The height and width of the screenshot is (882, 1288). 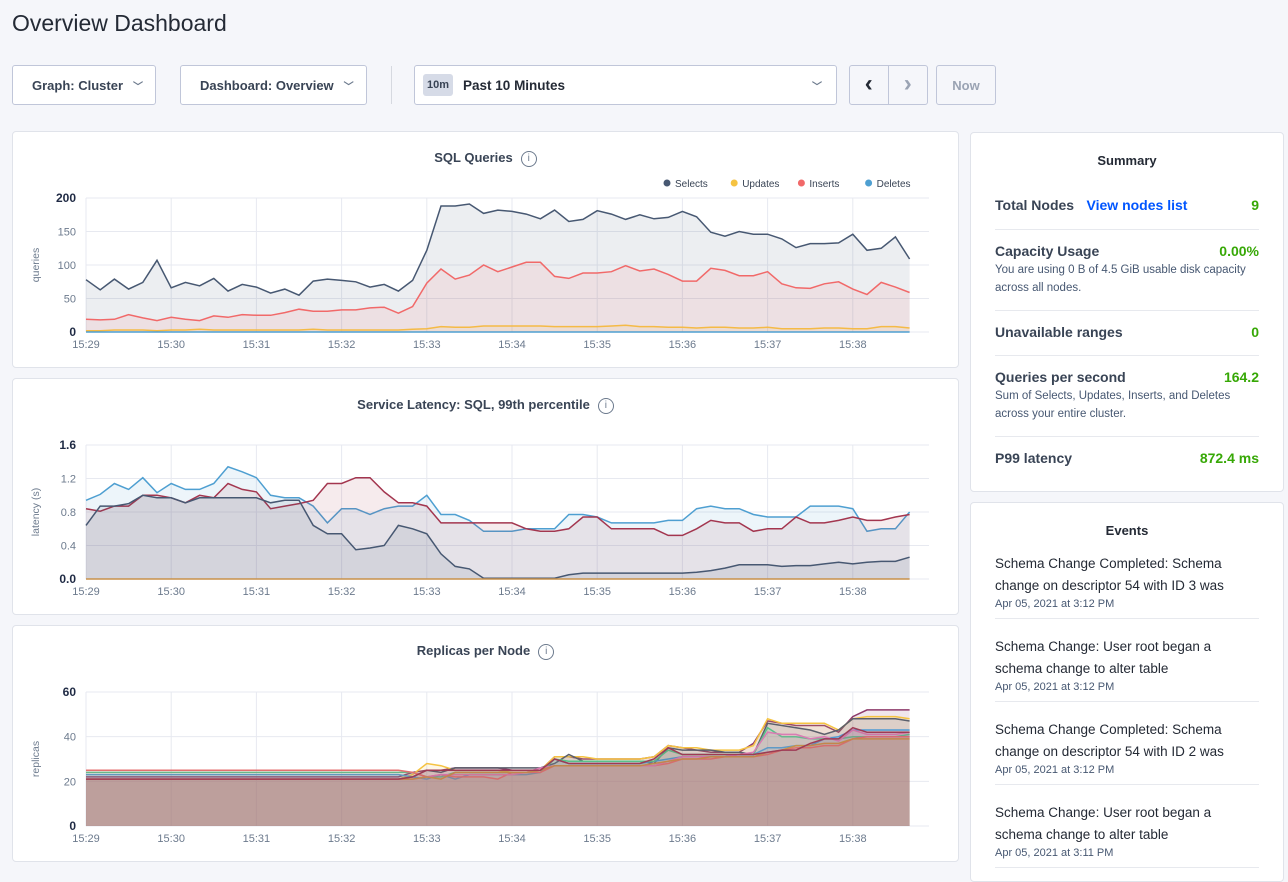 I want to click on summary-total-nodes: Total Nodes View nodes list 9, so click(x=1127, y=213).